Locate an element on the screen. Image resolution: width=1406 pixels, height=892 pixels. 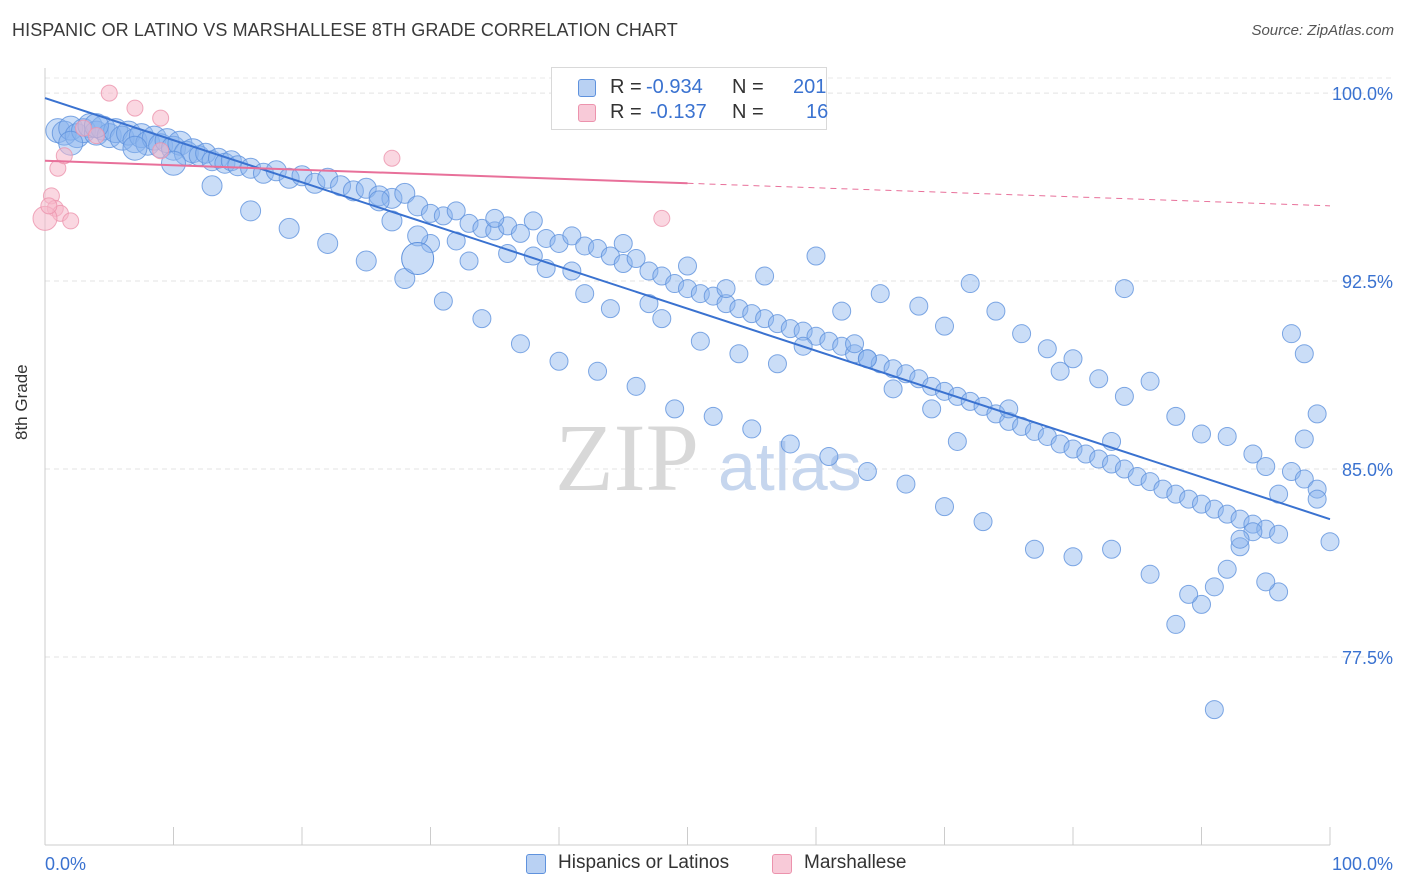
n-label: N = is located at coordinates (748, 112).